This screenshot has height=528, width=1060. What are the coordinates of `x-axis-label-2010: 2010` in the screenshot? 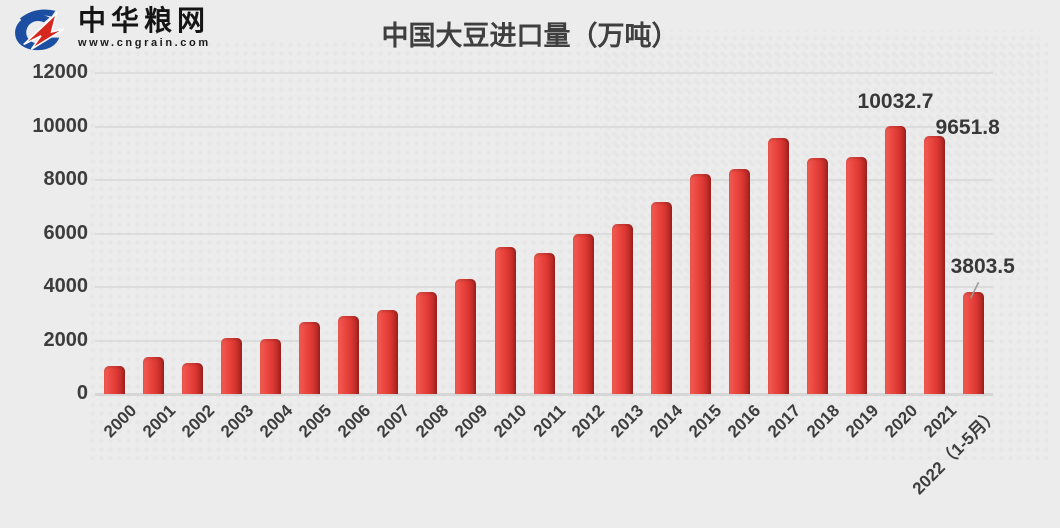 It's located at (510, 421).